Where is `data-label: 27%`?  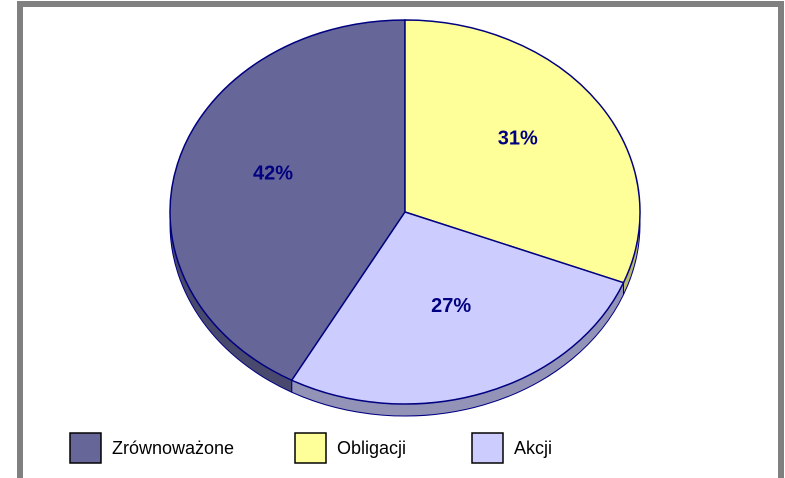 data-label: 27% is located at coordinates (451, 306).